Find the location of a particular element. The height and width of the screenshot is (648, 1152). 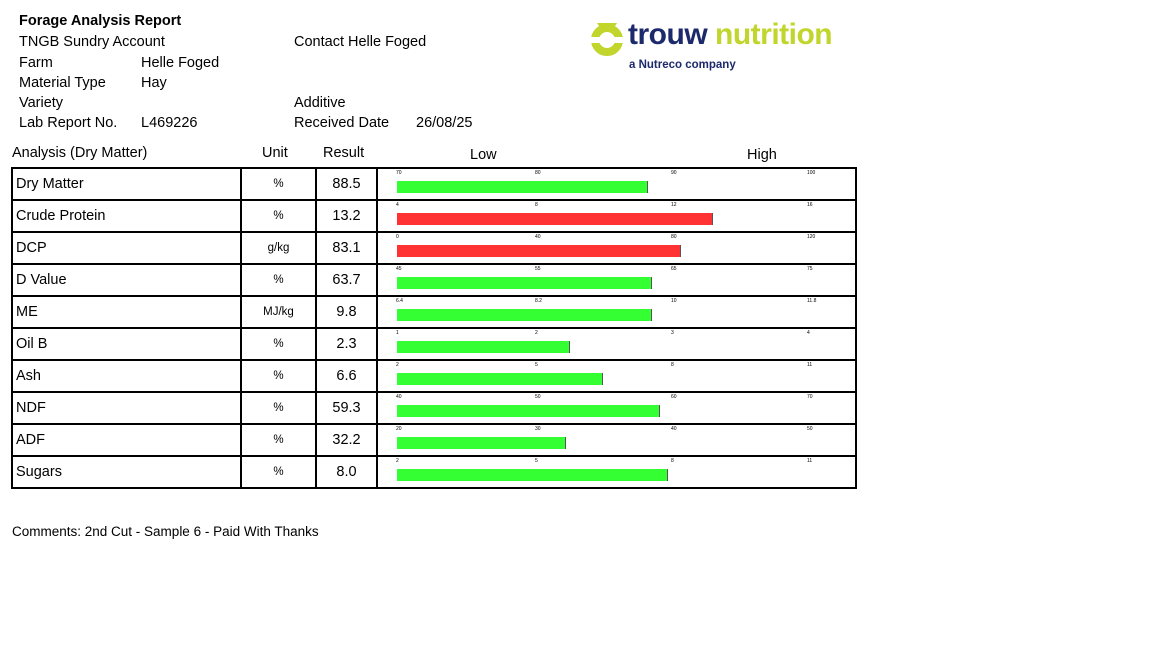

scale-tick-label: 120 is located at coordinates (811, 237).